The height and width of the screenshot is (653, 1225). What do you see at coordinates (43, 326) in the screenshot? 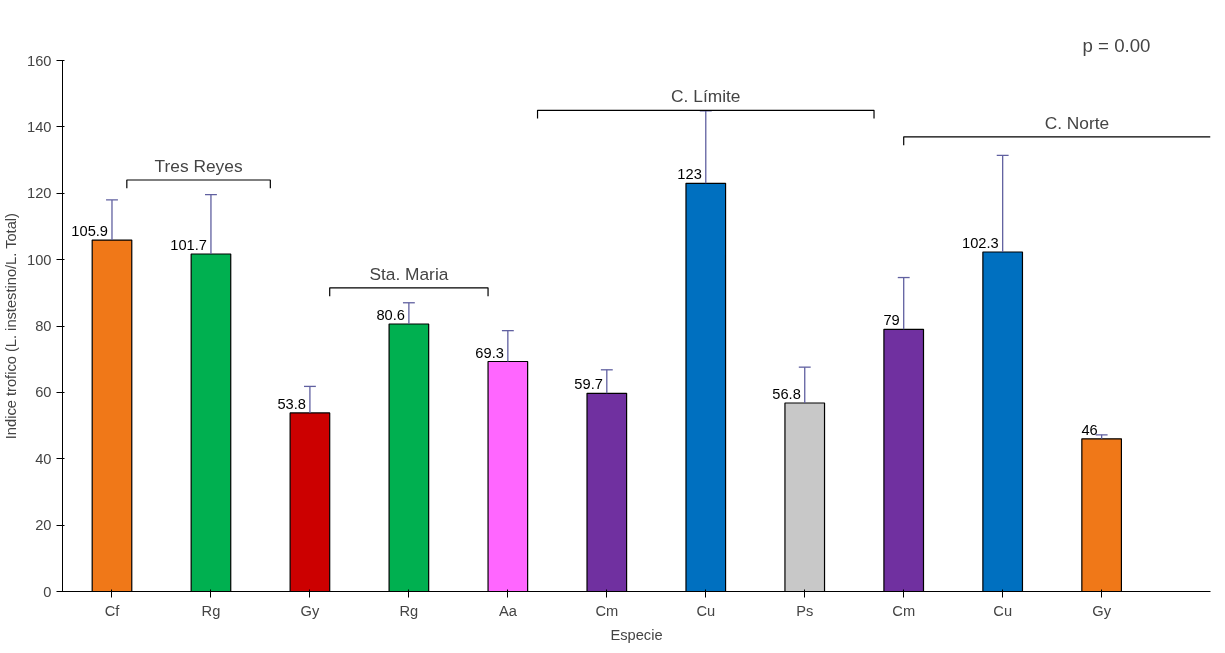
I see `y-tick-label: 80` at bounding box center [43, 326].